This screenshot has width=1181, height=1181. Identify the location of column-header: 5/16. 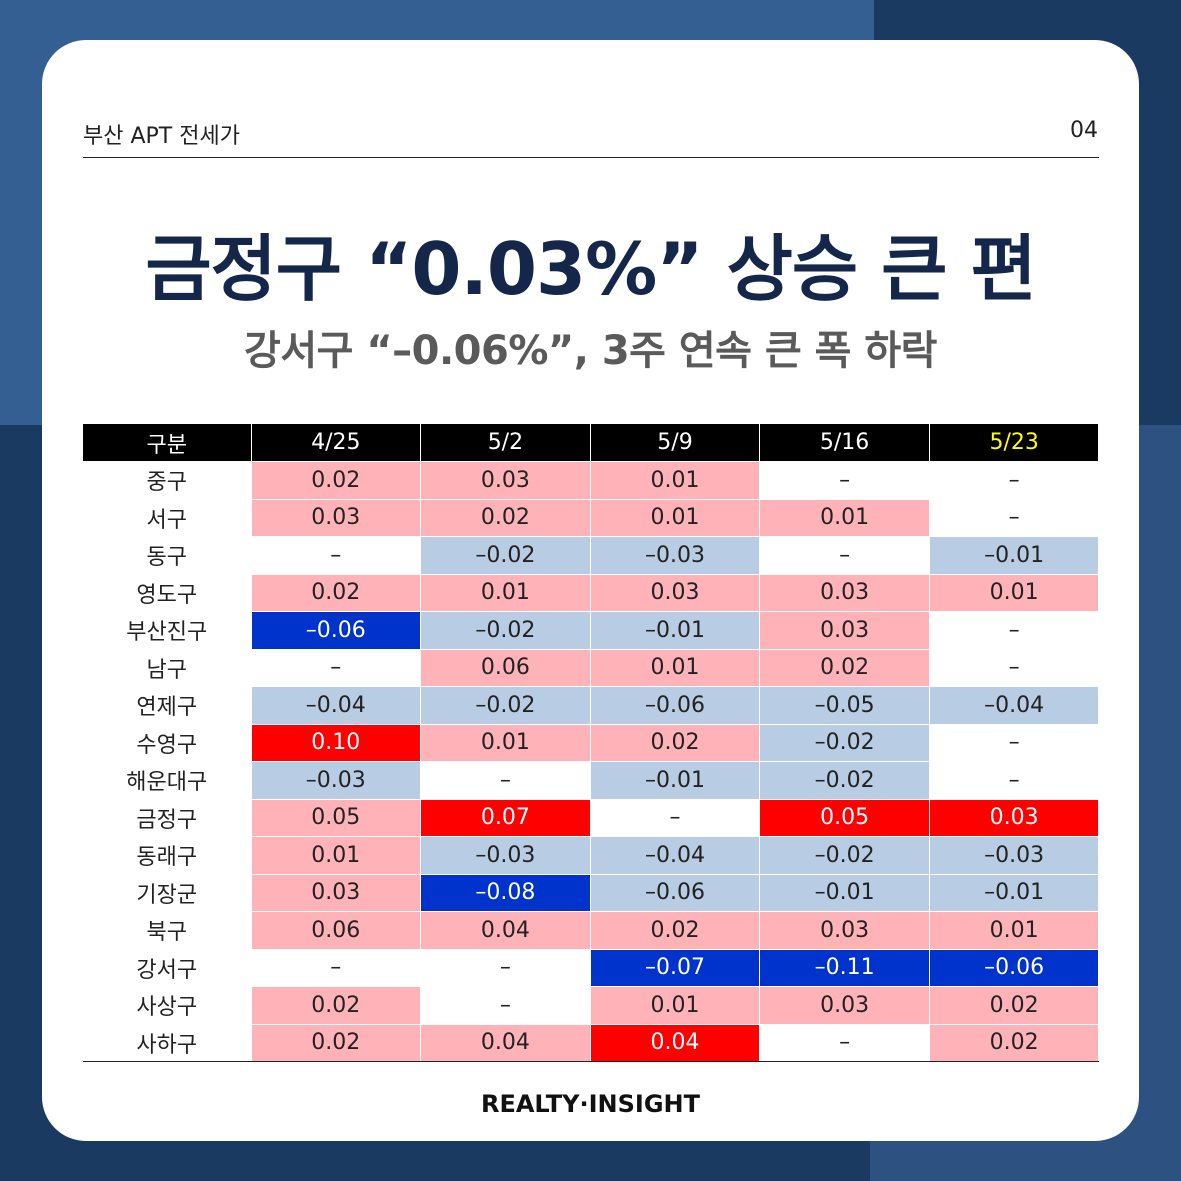
(844, 443).